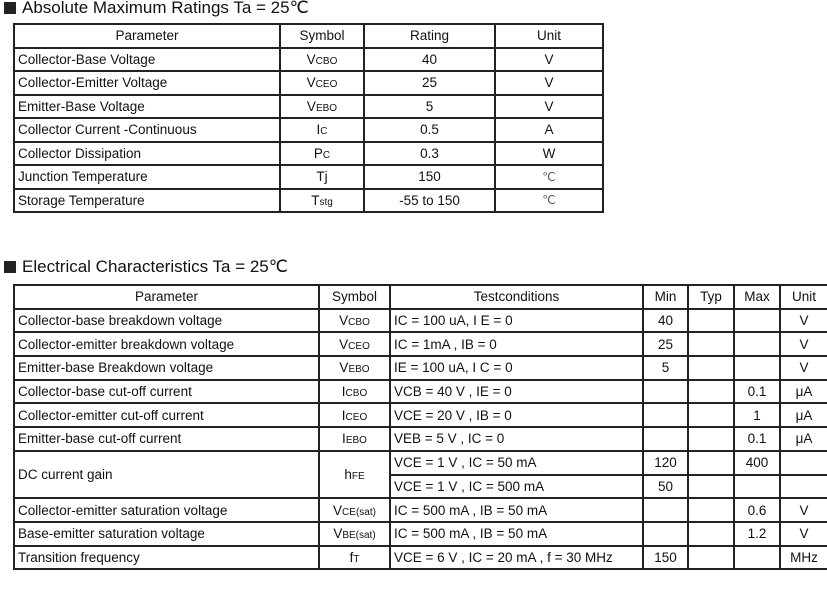  What do you see at coordinates (326, 202) in the screenshot?
I see `symbol-subscript: stg` at bounding box center [326, 202].